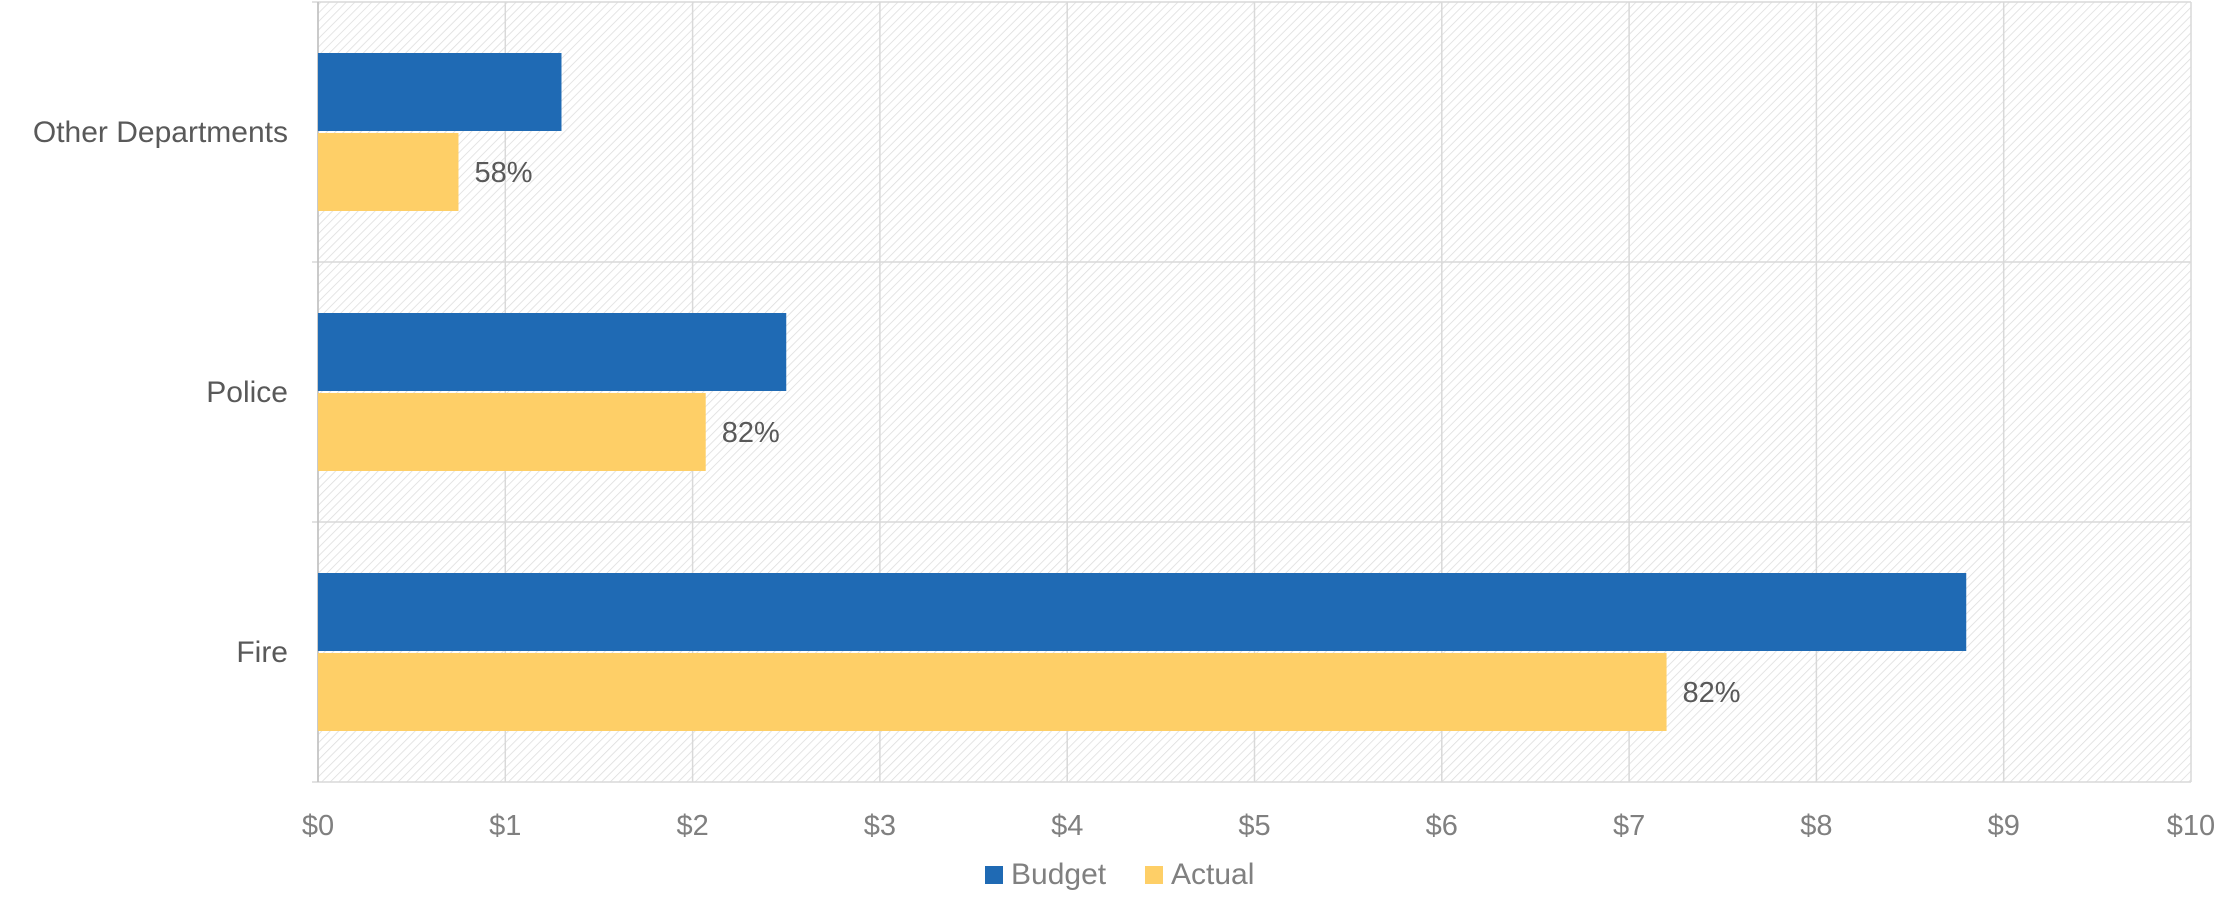 The height and width of the screenshot is (907, 2221). What do you see at coordinates (505, 826) in the screenshot?
I see `x-tick-label: $1` at bounding box center [505, 826].